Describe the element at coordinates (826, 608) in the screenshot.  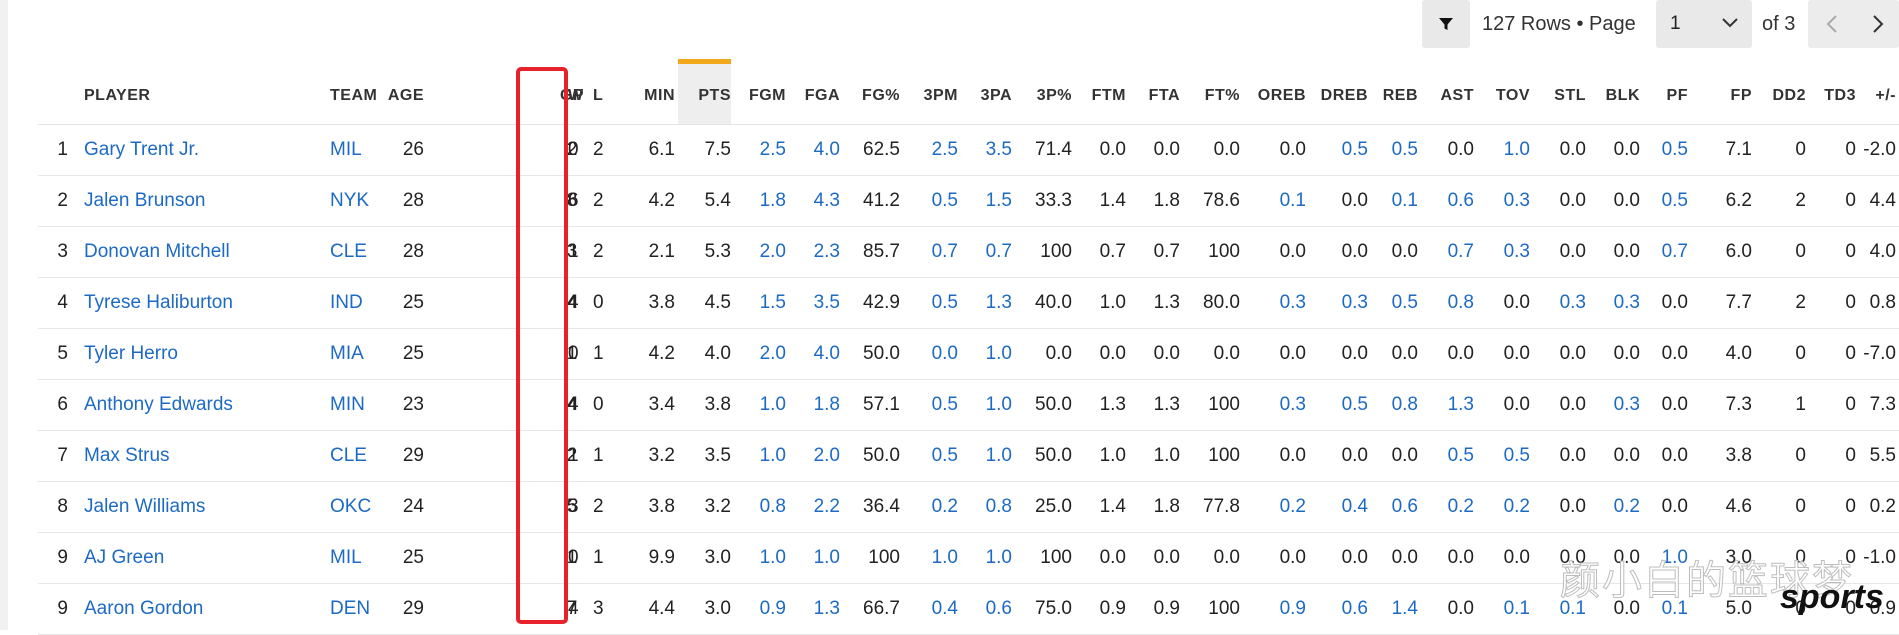
I see `cell-fga: 1.3` at that location.